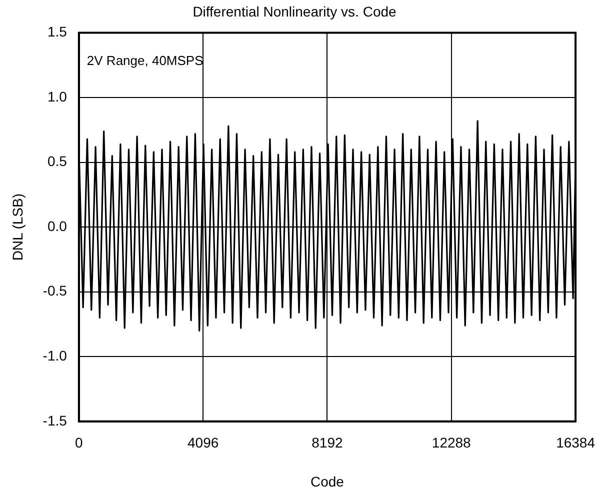 This screenshot has width=609, height=499. Describe the element at coordinates (328, 442) in the screenshot. I see `x-tick-label: 8192` at that location.